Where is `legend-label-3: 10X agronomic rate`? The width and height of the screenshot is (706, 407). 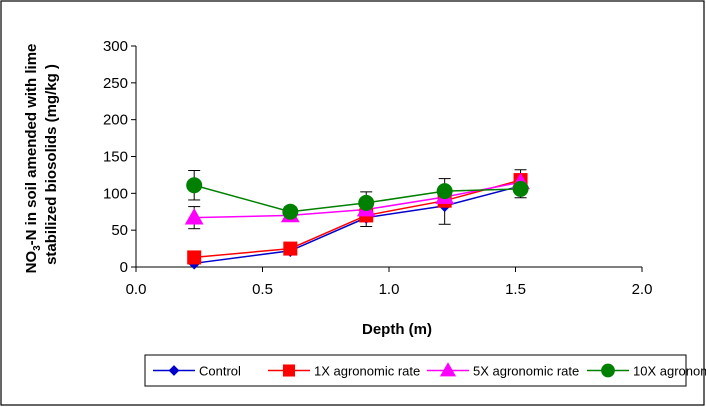
legend-label-3: 10X agronomic rate is located at coordinates (669, 371).